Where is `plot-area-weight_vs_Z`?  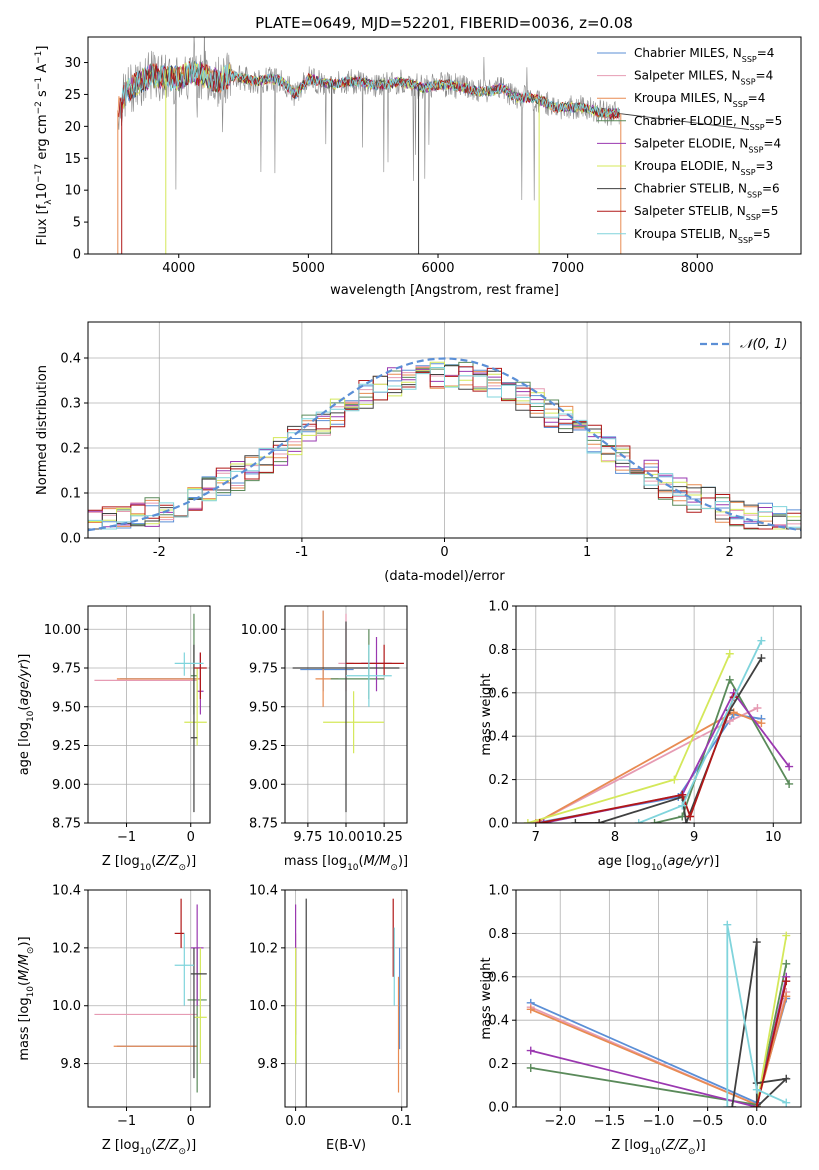 plot-area-weight_vs_Z is located at coordinates (658, 1013).